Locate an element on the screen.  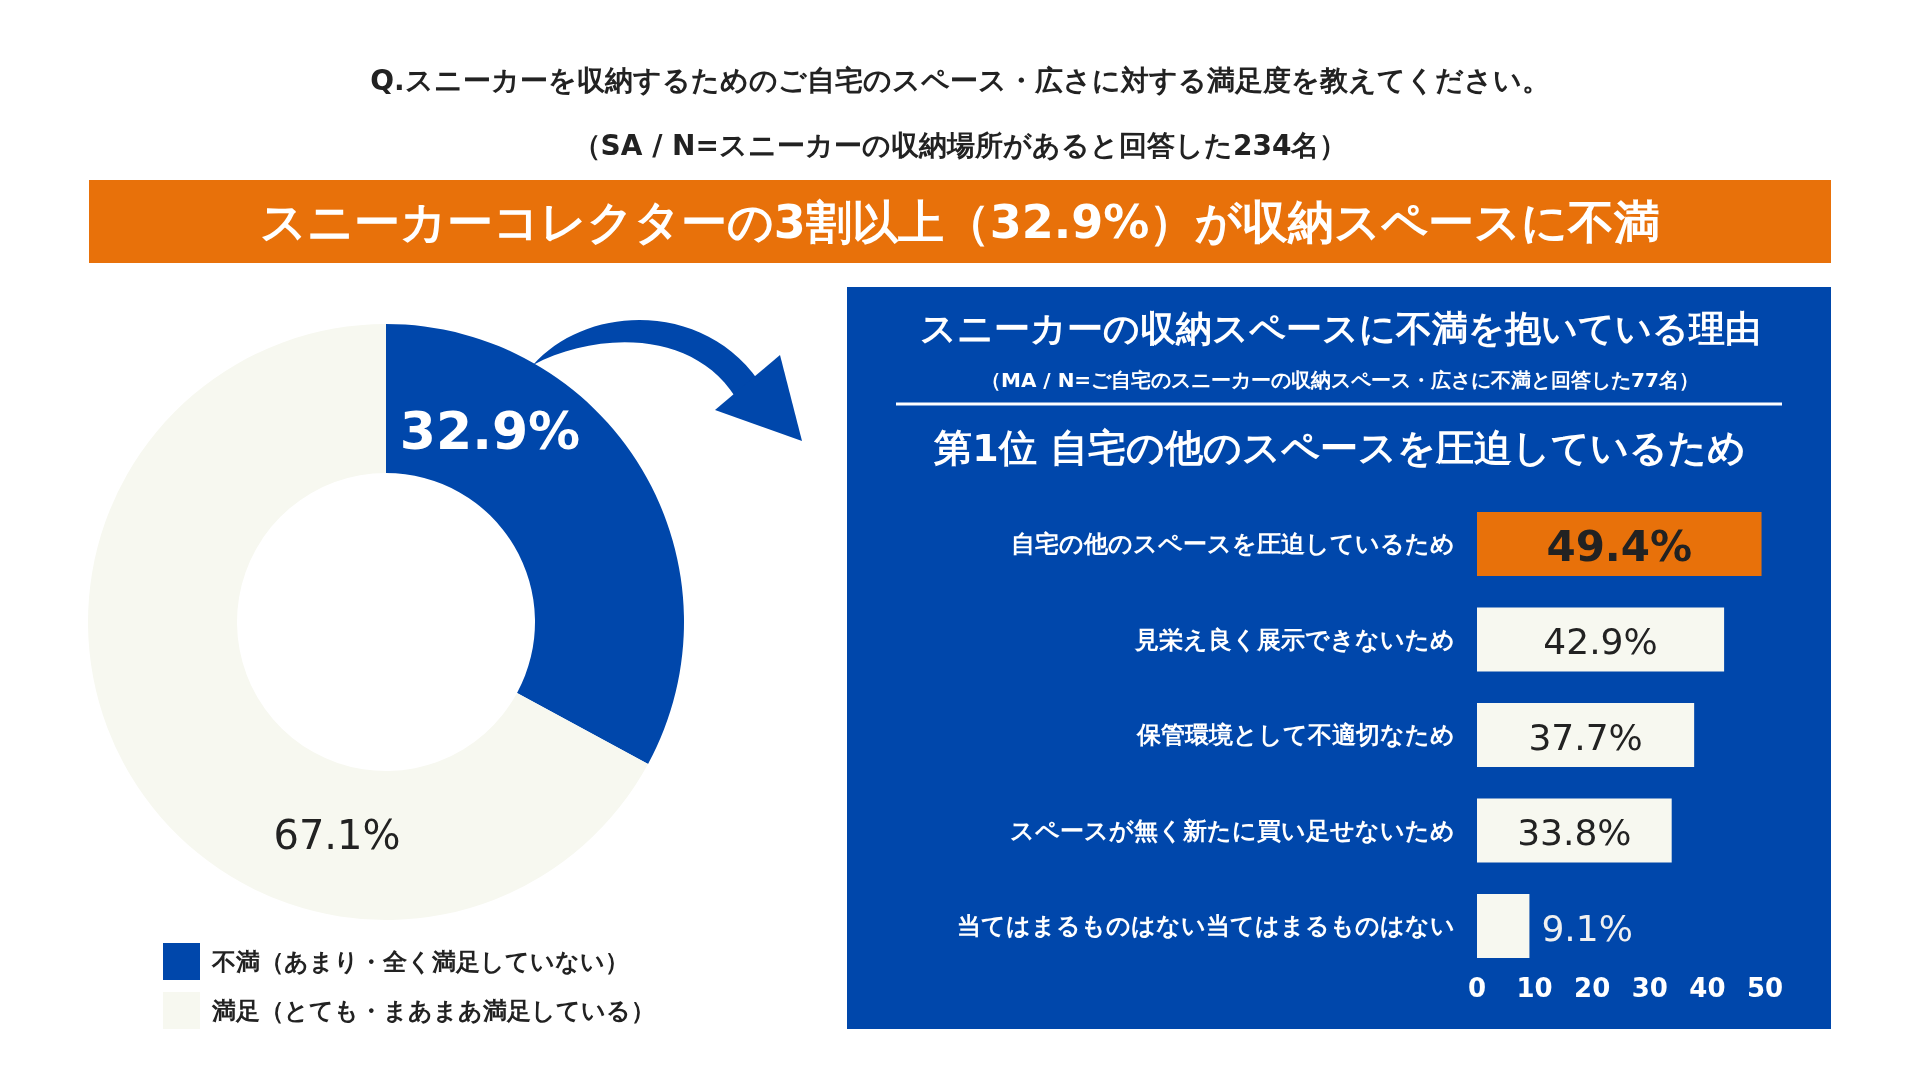
data-label: 37.7% is located at coordinates (1585, 737).